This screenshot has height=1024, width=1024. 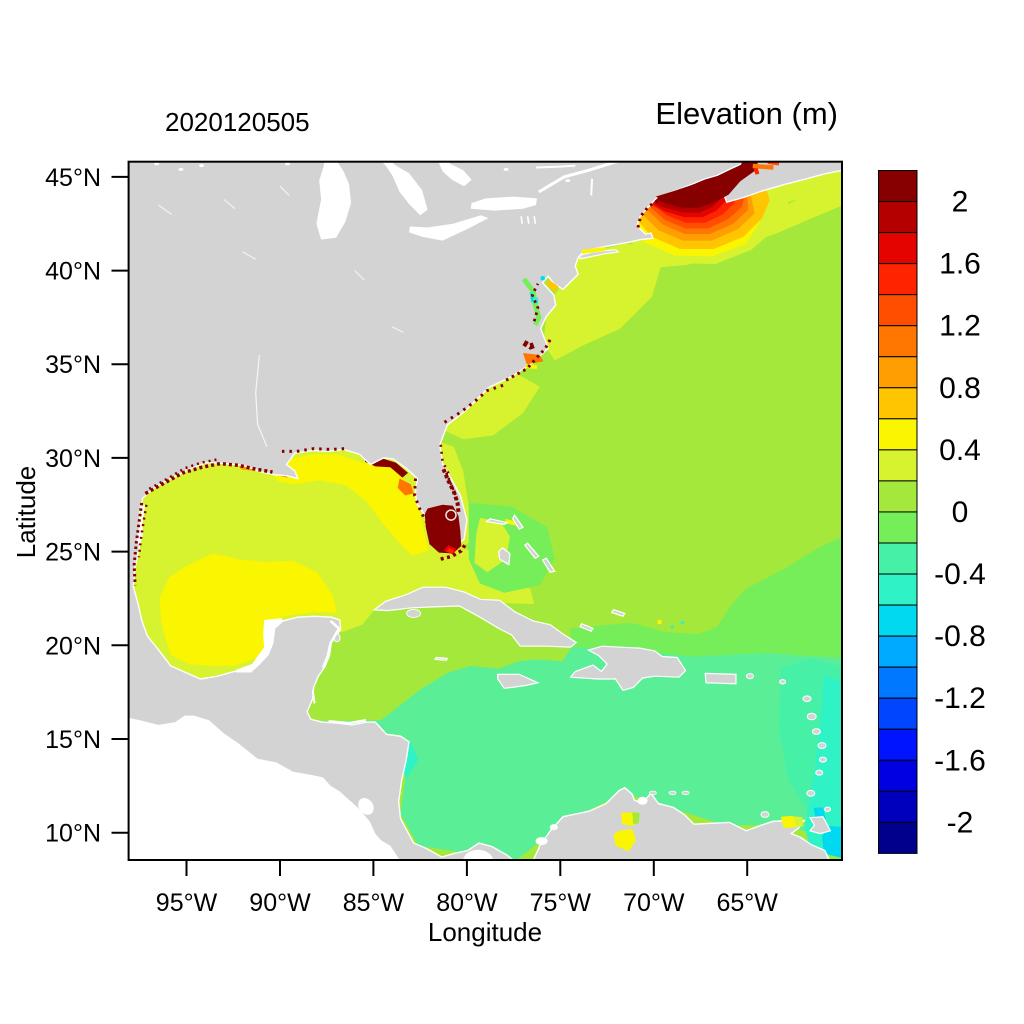 I want to click on svg-text: 85°W, so click(x=374, y=903).